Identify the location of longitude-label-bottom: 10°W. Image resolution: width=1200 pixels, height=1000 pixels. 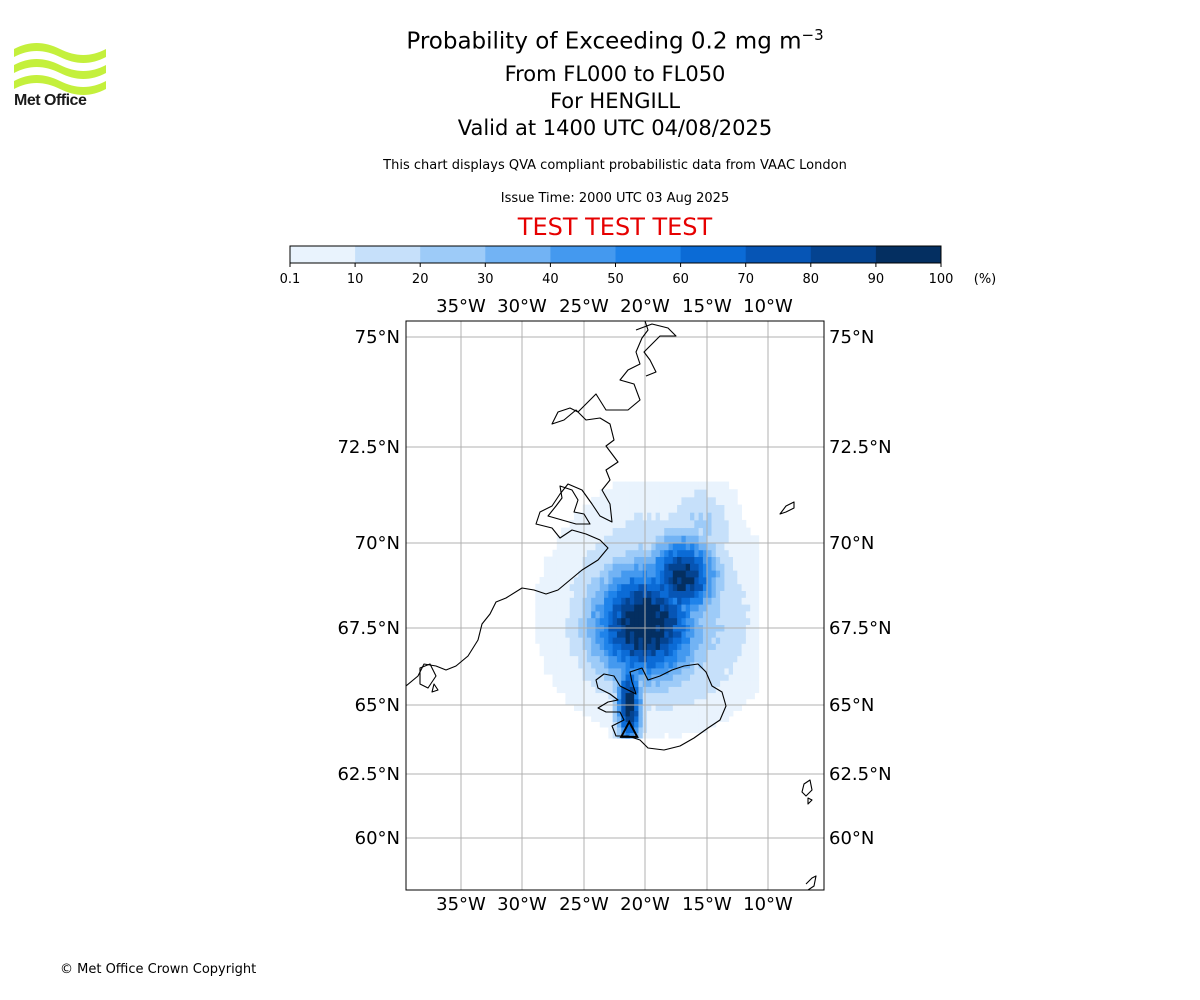
(768, 904).